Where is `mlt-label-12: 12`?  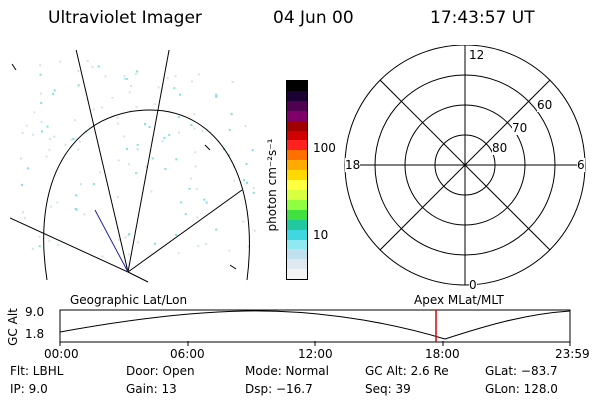
mlt-label-12: 12 is located at coordinates (477, 55).